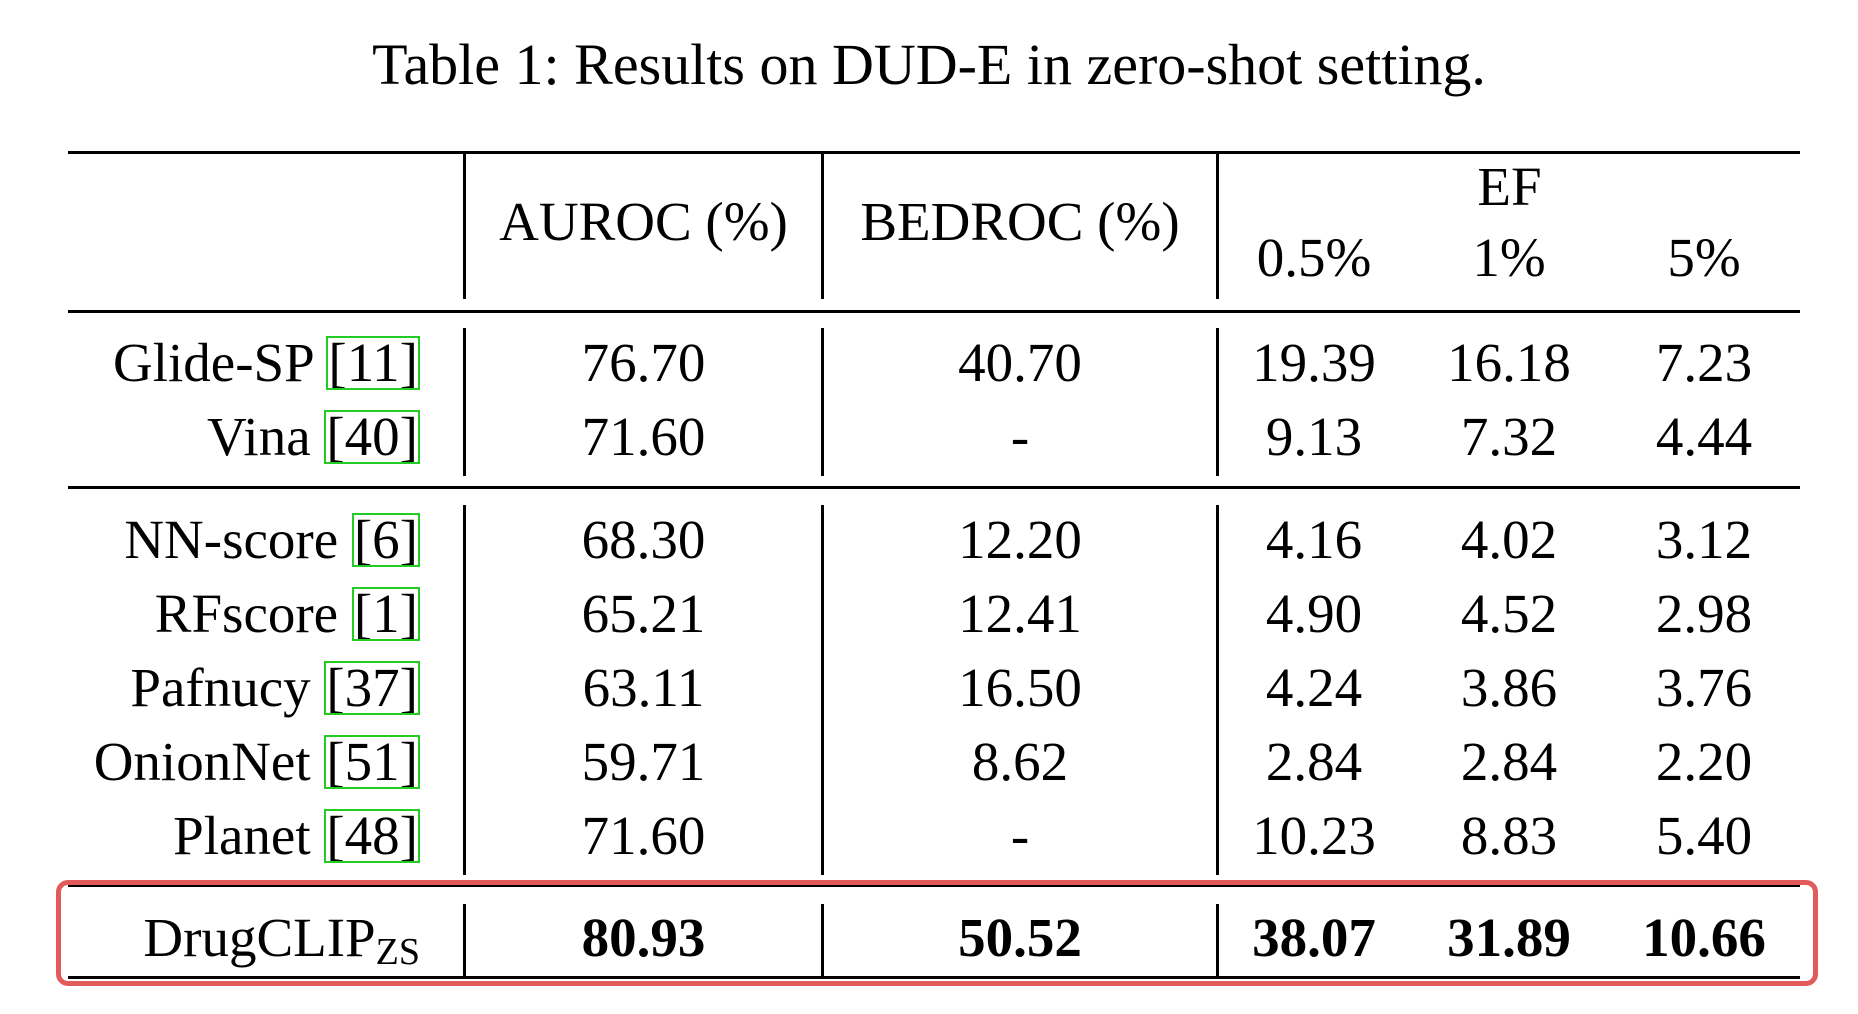 The height and width of the screenshot is (1014, 1858). What do you see at coordinates (281, 940) in the screenshot?
I see `method-name-ours: DrugCLIPZS` at bounding box center [281, 940].